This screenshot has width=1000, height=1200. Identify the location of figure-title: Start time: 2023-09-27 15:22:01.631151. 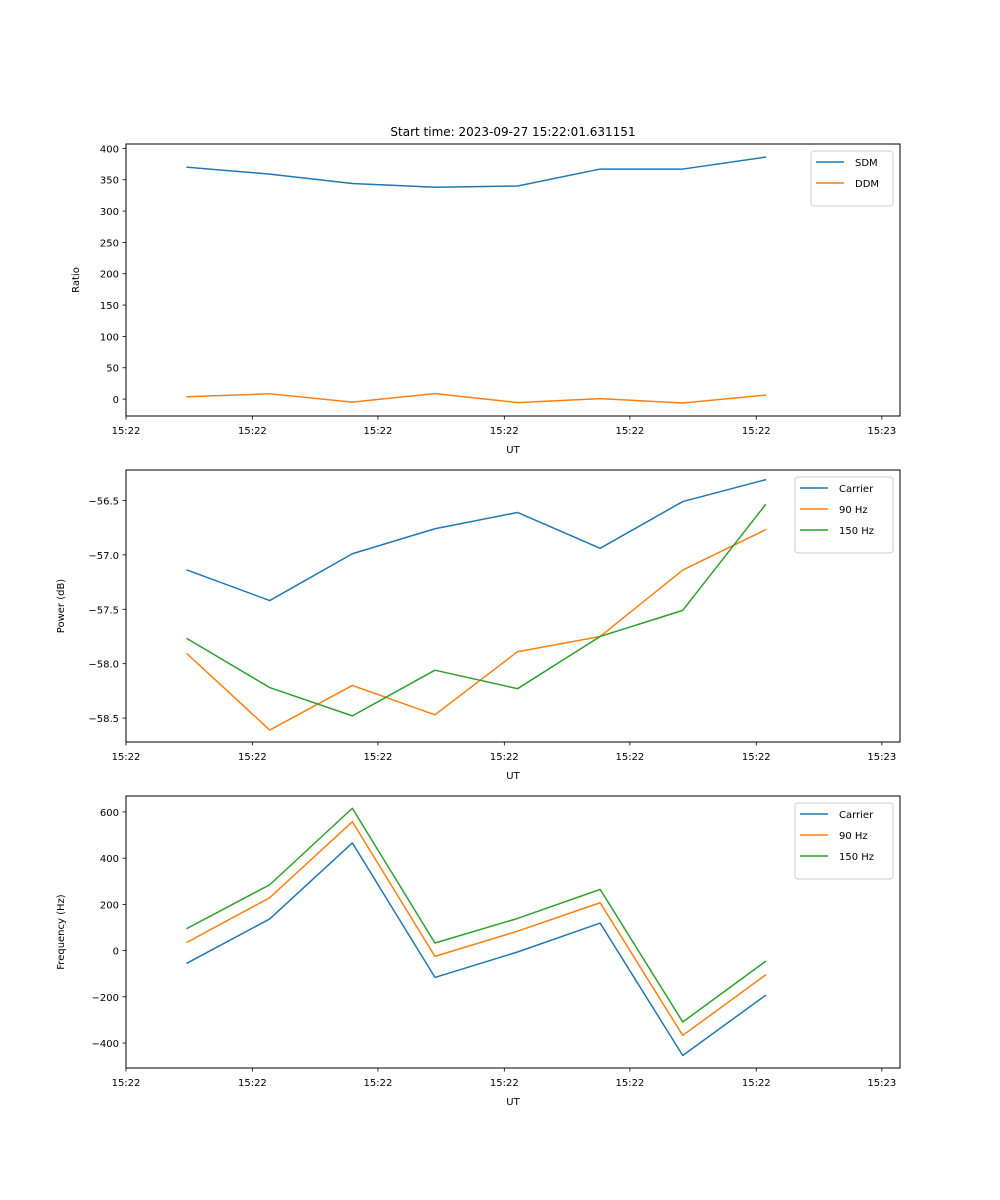
(512, 132).